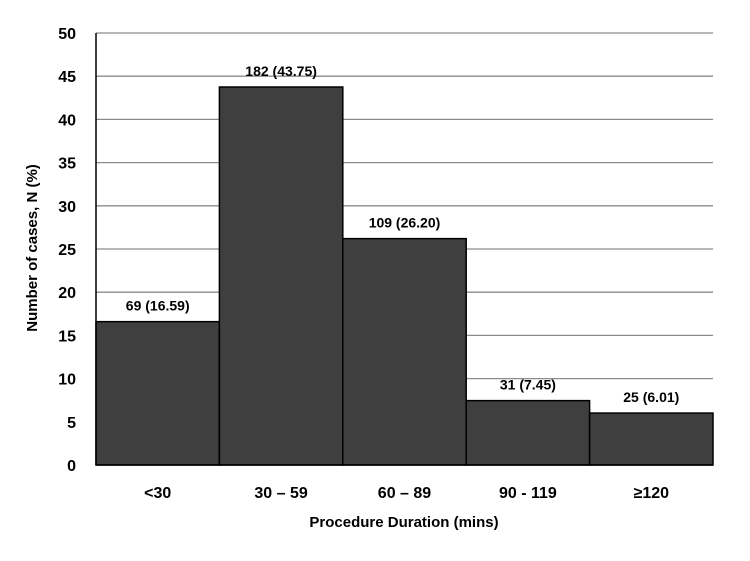 Image resolution: width=750 pixels, height=561 pixels. I want to click on y-tick-label: 30, so click(67, 207).